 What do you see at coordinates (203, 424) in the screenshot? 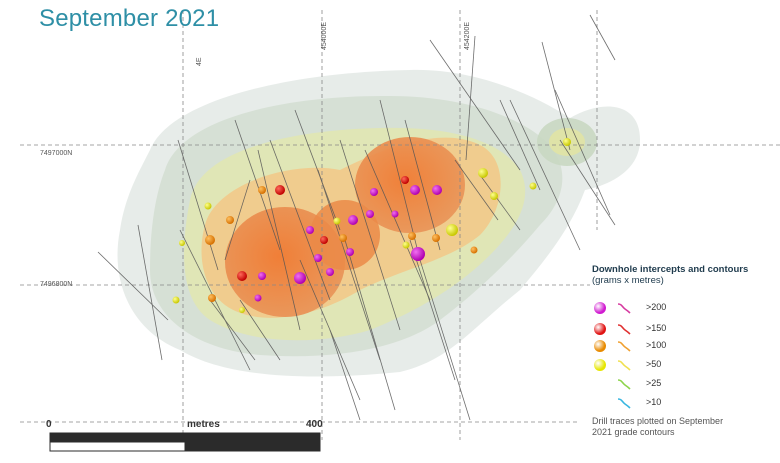
I see `scale-label-units: metres` at bounding box center [203, 424].